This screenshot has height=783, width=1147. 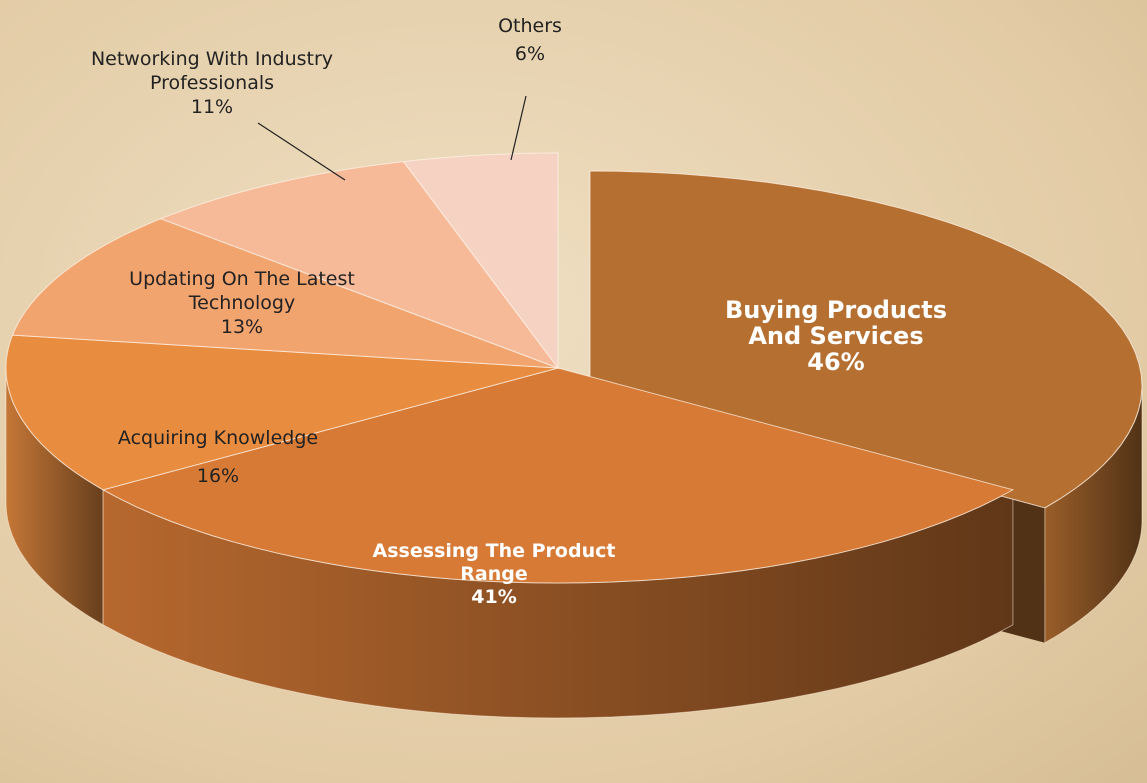 I want to click on category-label: Buying Products And Services, so click(x=836, y=323).